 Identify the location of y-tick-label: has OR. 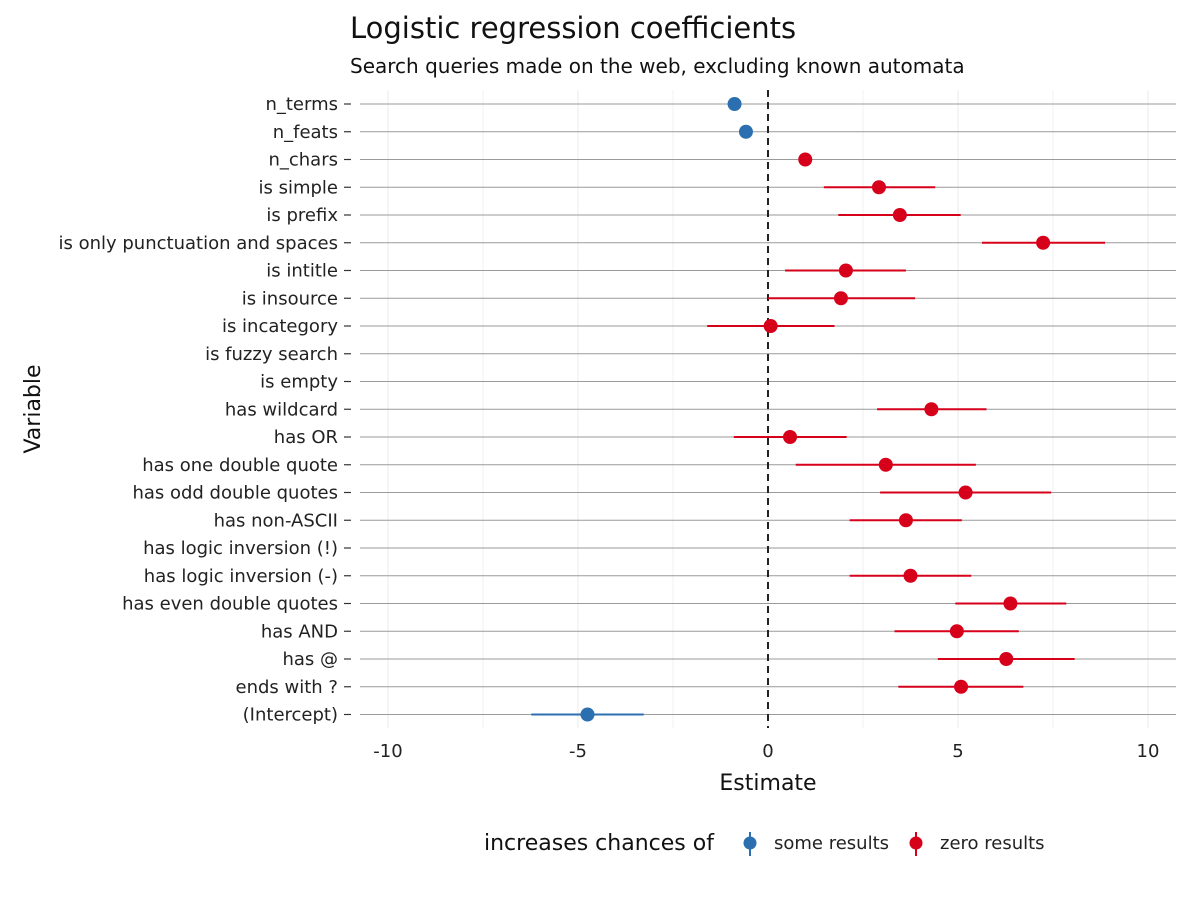
(306, 437).